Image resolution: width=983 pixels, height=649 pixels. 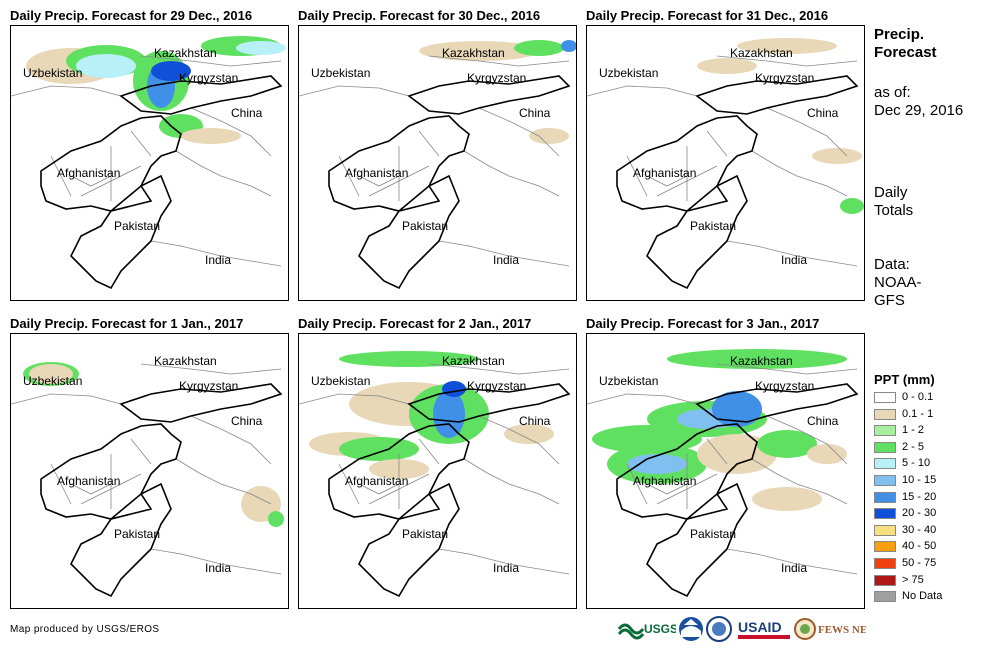 What do you see at coordinates (660, 629) in the screenshot?
I see `svg-text: USGS` at bounding box center [660, 629].